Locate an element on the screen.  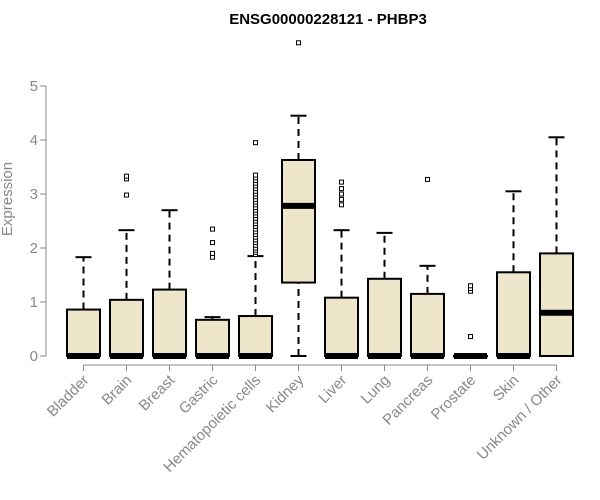
x-tick-label: Liver is located at coordinates (332, 389).